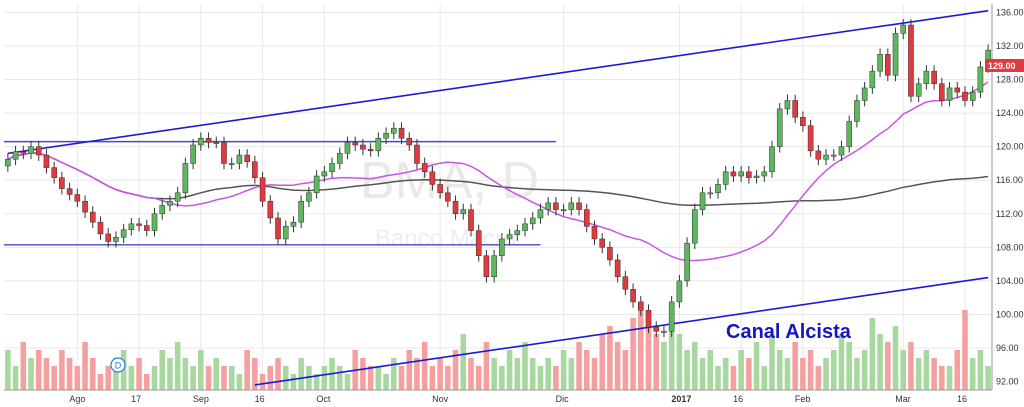 The height and width of the screenshot is (407, 1024). Describe the element at coordinates (1009, 214) in the screenshot. I see `y-tick-label-5: 112.00` at that location.